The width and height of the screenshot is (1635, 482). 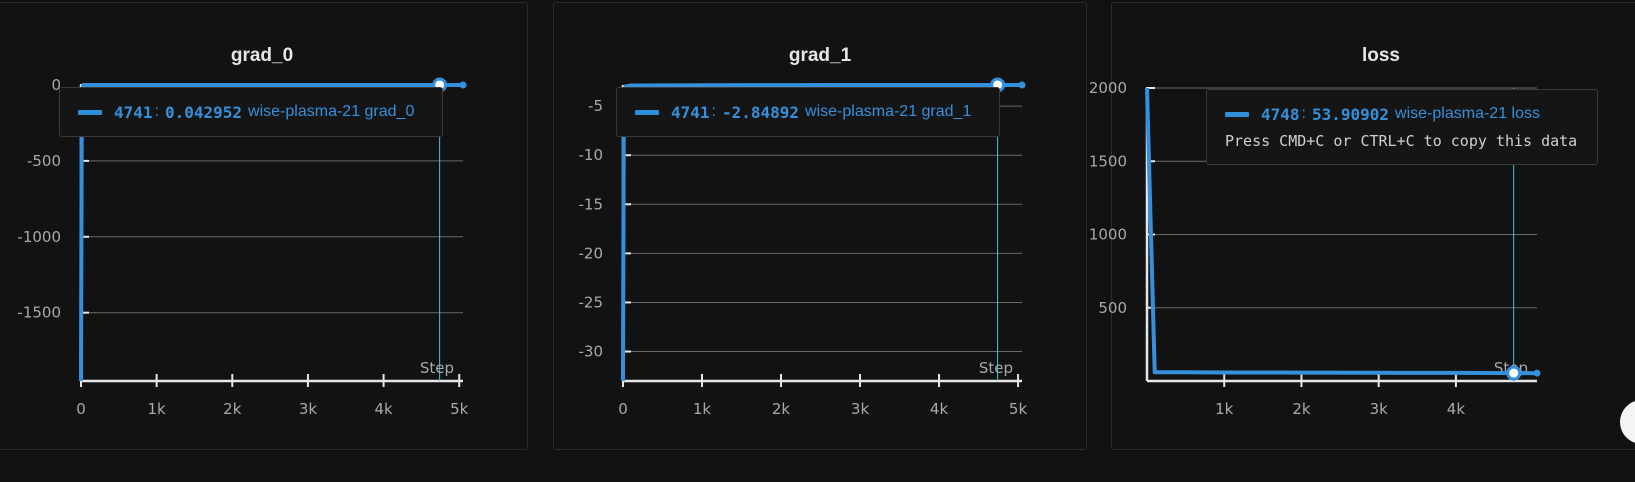 I want to click on y-tick-label: -1500, so click(x=39, y=313).